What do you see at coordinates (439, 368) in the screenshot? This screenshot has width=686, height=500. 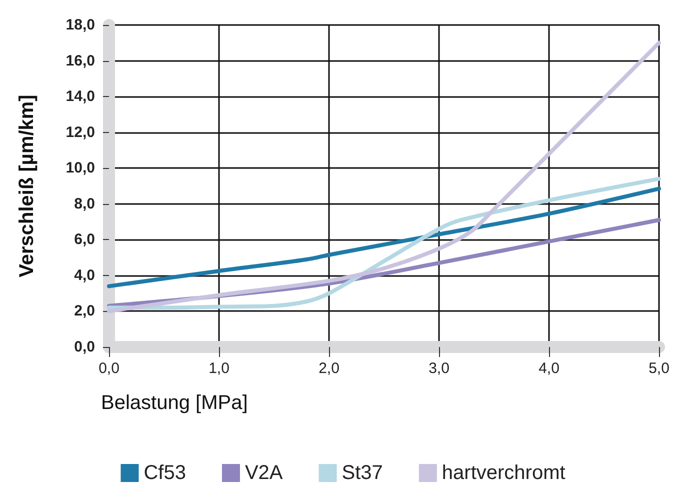 I see `x-tick-label: 3,0` at bounding box center [439, 368].